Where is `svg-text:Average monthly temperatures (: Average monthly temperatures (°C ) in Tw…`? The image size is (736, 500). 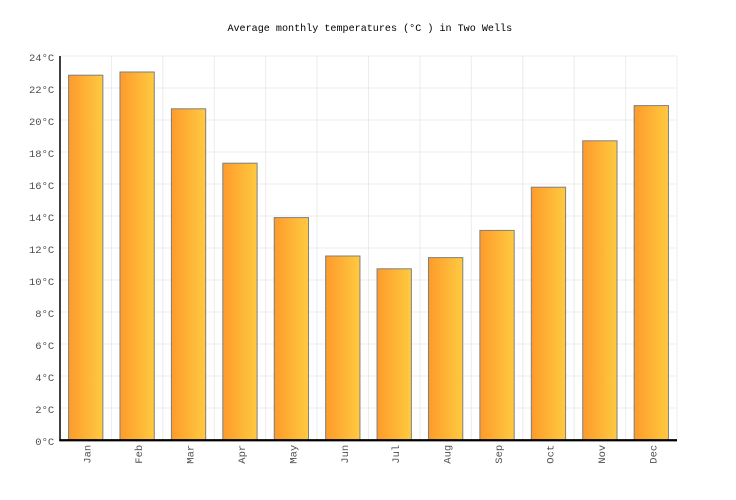
svg-text:Average monthly temperatures (: Average monthly temperatures (°C ) in Tw… is located at coordinates (369, 29).